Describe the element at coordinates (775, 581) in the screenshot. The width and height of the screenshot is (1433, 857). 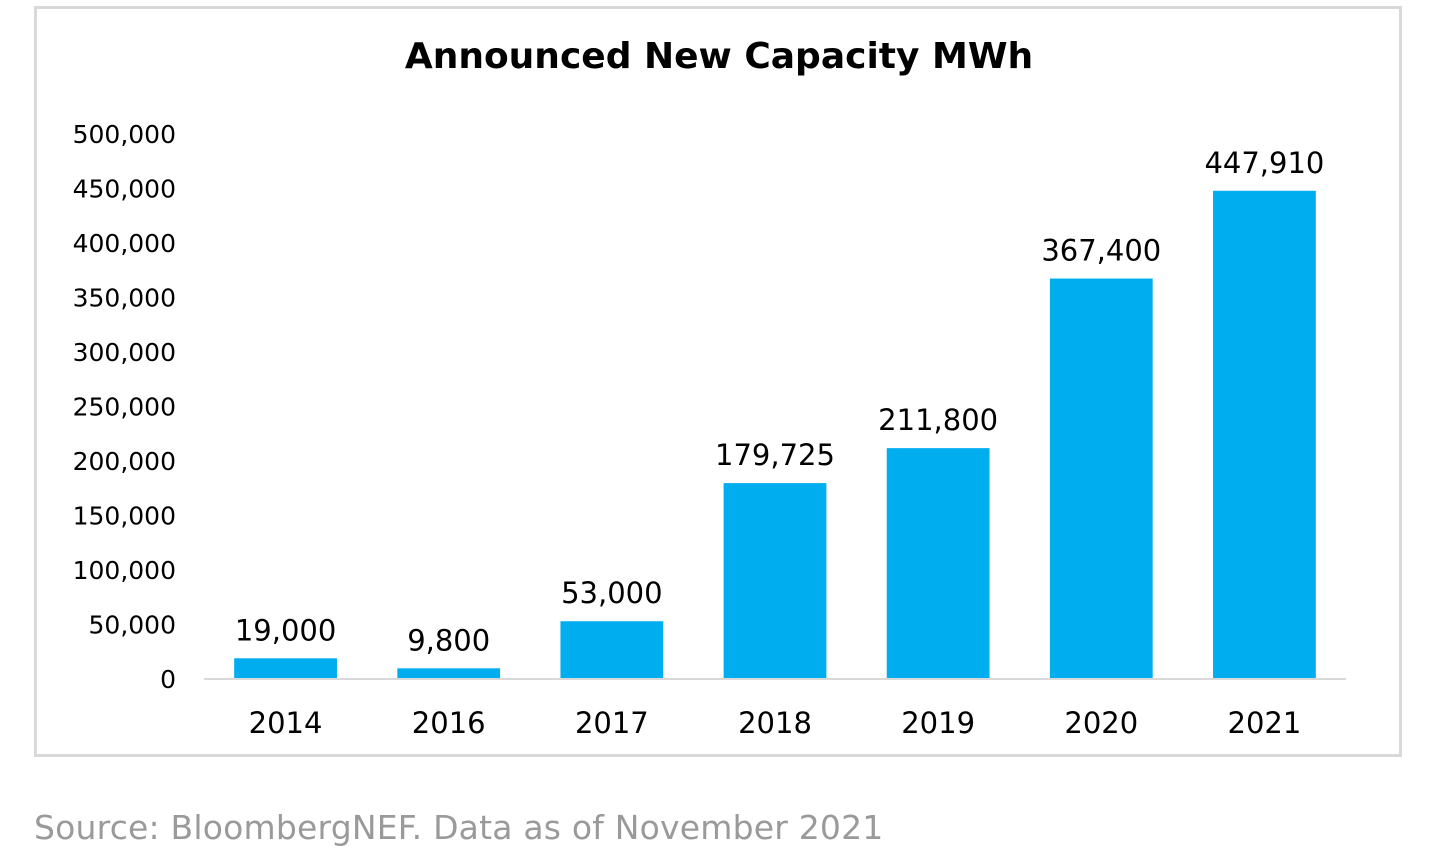
I see `bar-2018` at that location.